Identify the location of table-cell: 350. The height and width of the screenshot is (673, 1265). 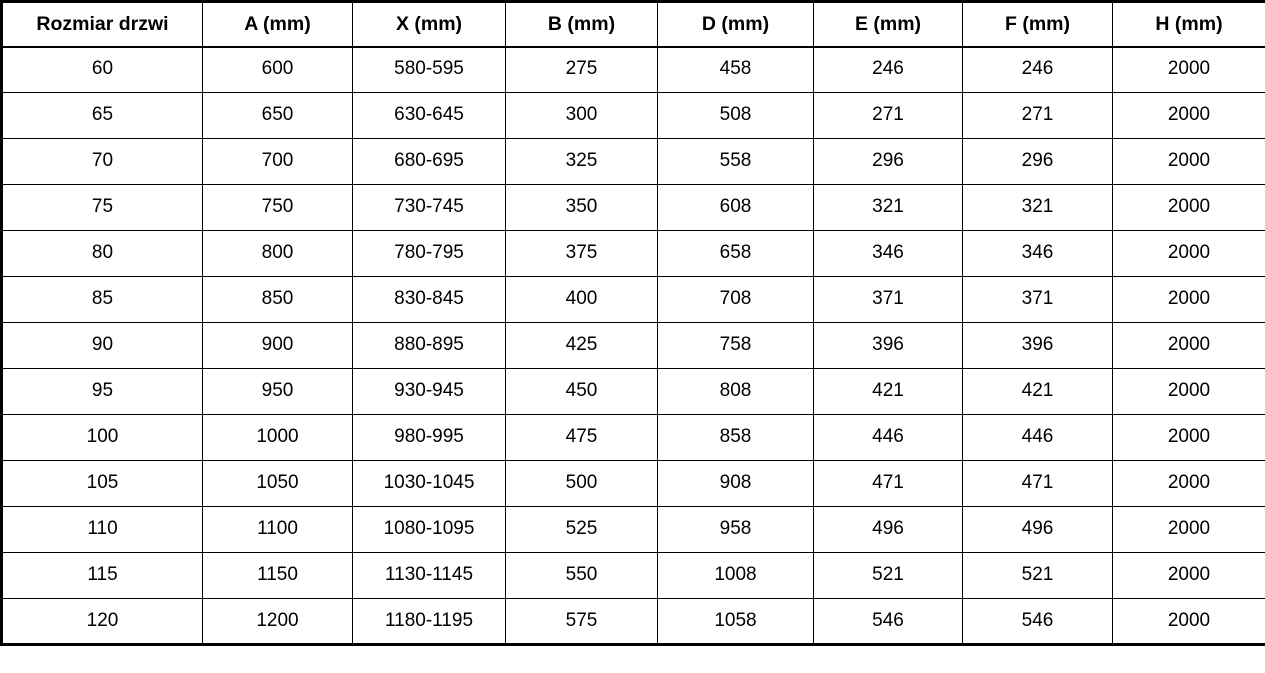
(581, 207).